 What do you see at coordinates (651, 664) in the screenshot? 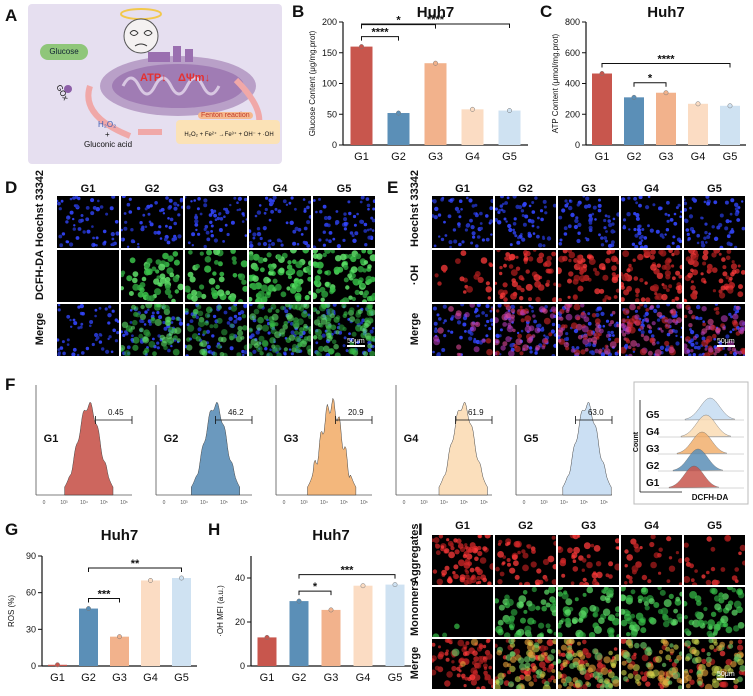
I see `micrograph-g4` at bounding box center [651, 664].